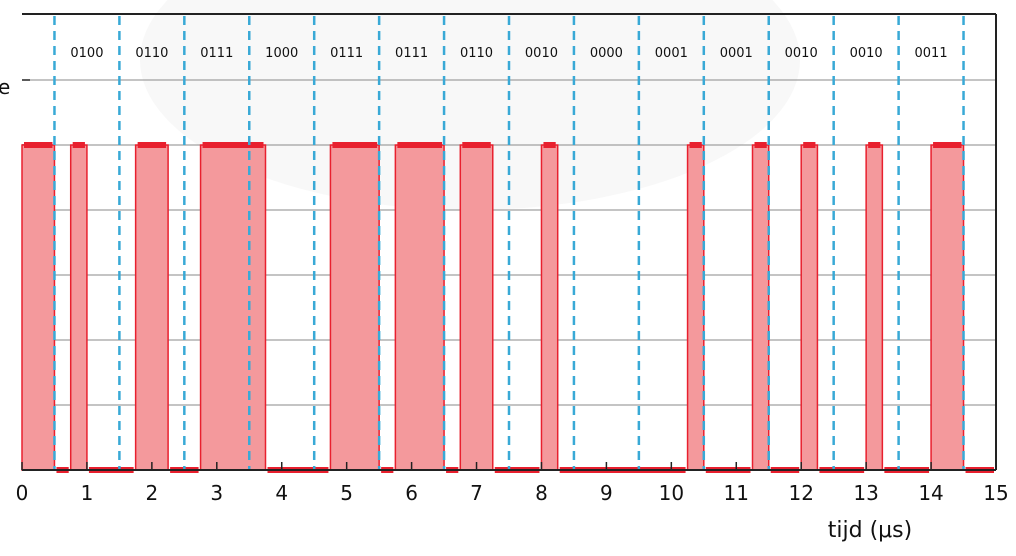 The height and width of the screenshot is (556, 1016). I want to click on code-label-2: 0111, so click(216, 53).